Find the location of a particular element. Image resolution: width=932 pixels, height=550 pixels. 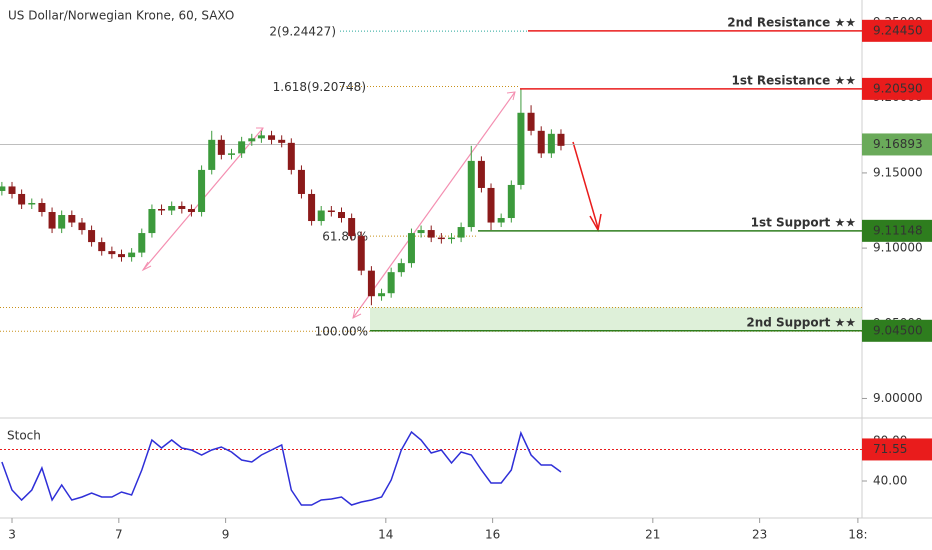

stoch-tick-label: 40.00 is located at coordinates (890, 481).